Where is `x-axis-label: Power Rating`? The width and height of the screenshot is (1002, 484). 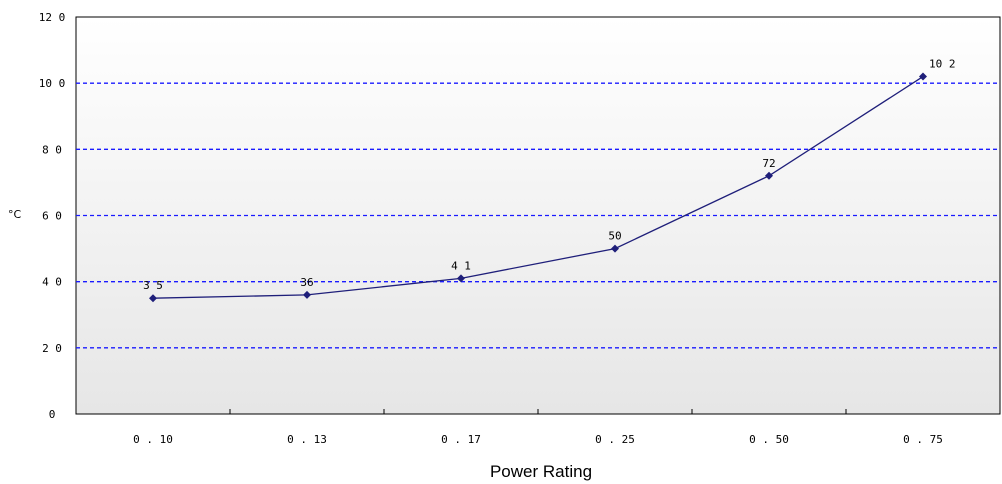 x-axis-label: Power Rating is located at coordinates (541, 471).